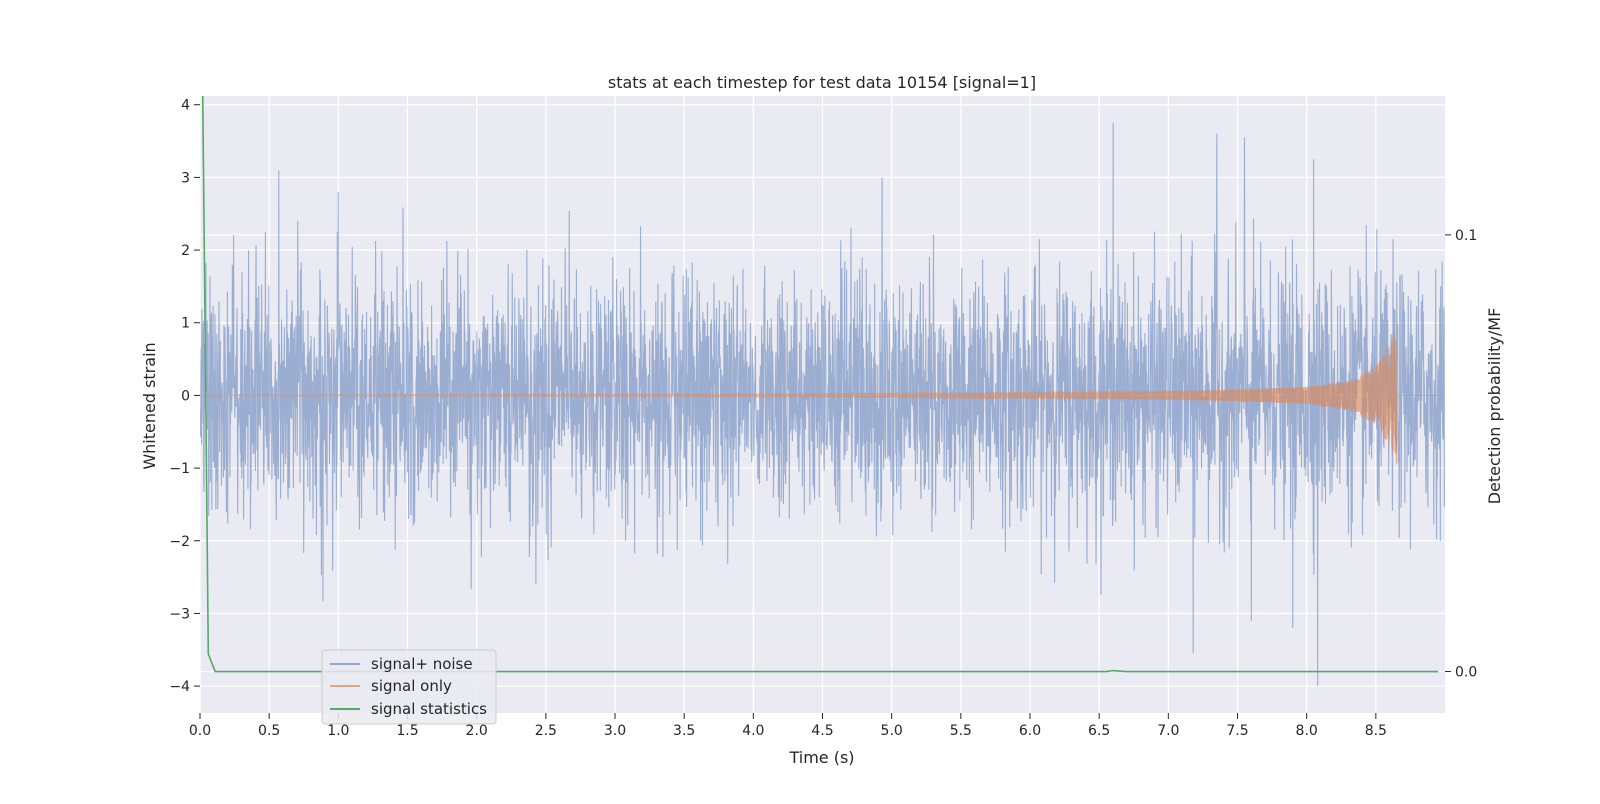 Image resolution: width=1600 pixels, height=804 pixels. What do you see at coordinates (411, 686) in the screenshot?
I see `legend-label-signal-only: signal only` at bounding box center [411, 686].